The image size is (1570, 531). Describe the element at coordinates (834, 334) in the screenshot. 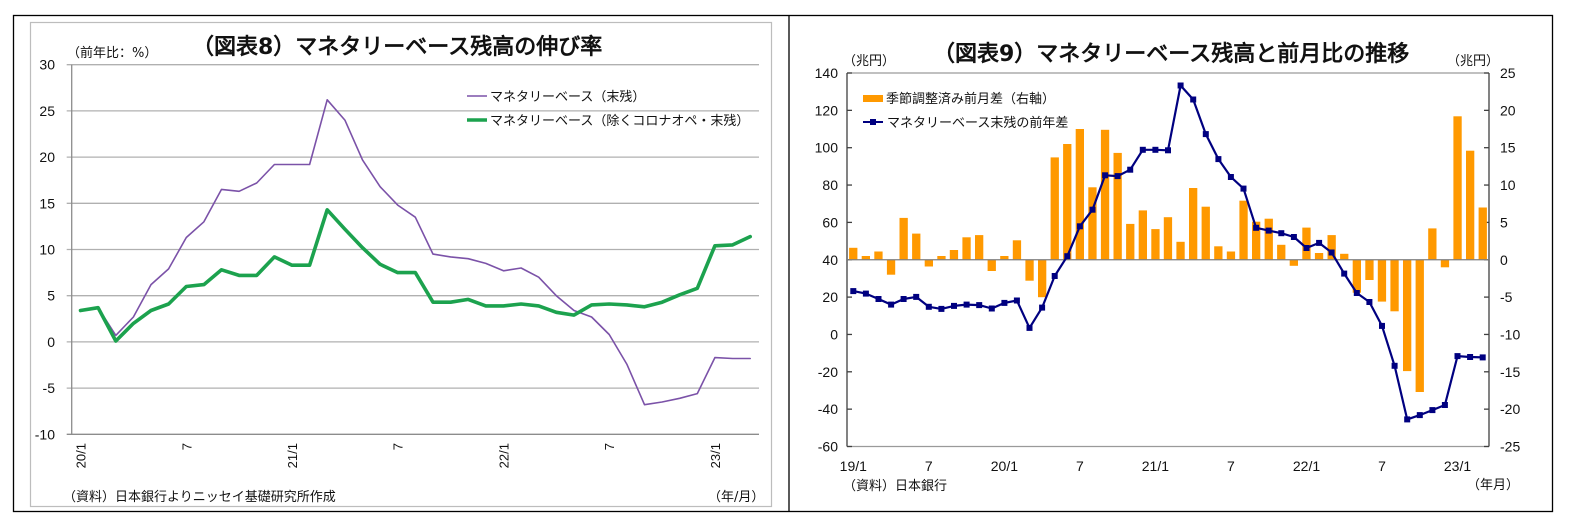

I see `left-y-tick-label: 0` at that location.